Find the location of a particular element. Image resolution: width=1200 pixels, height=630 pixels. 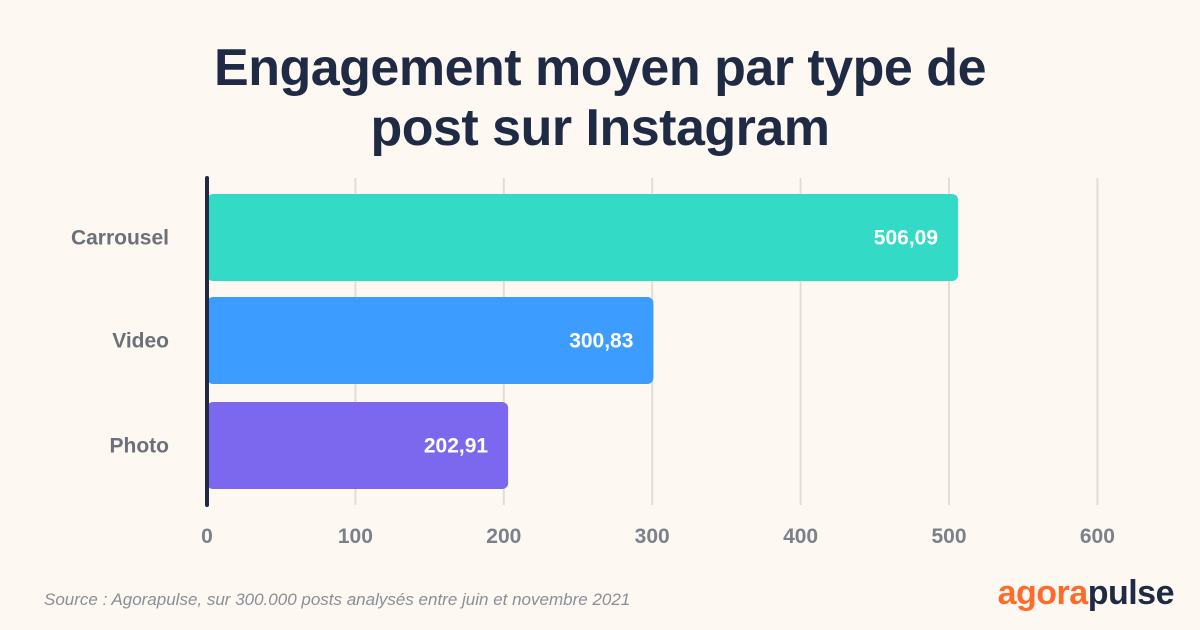

x-tick-label: 500 is located at coordinates (948, 536).